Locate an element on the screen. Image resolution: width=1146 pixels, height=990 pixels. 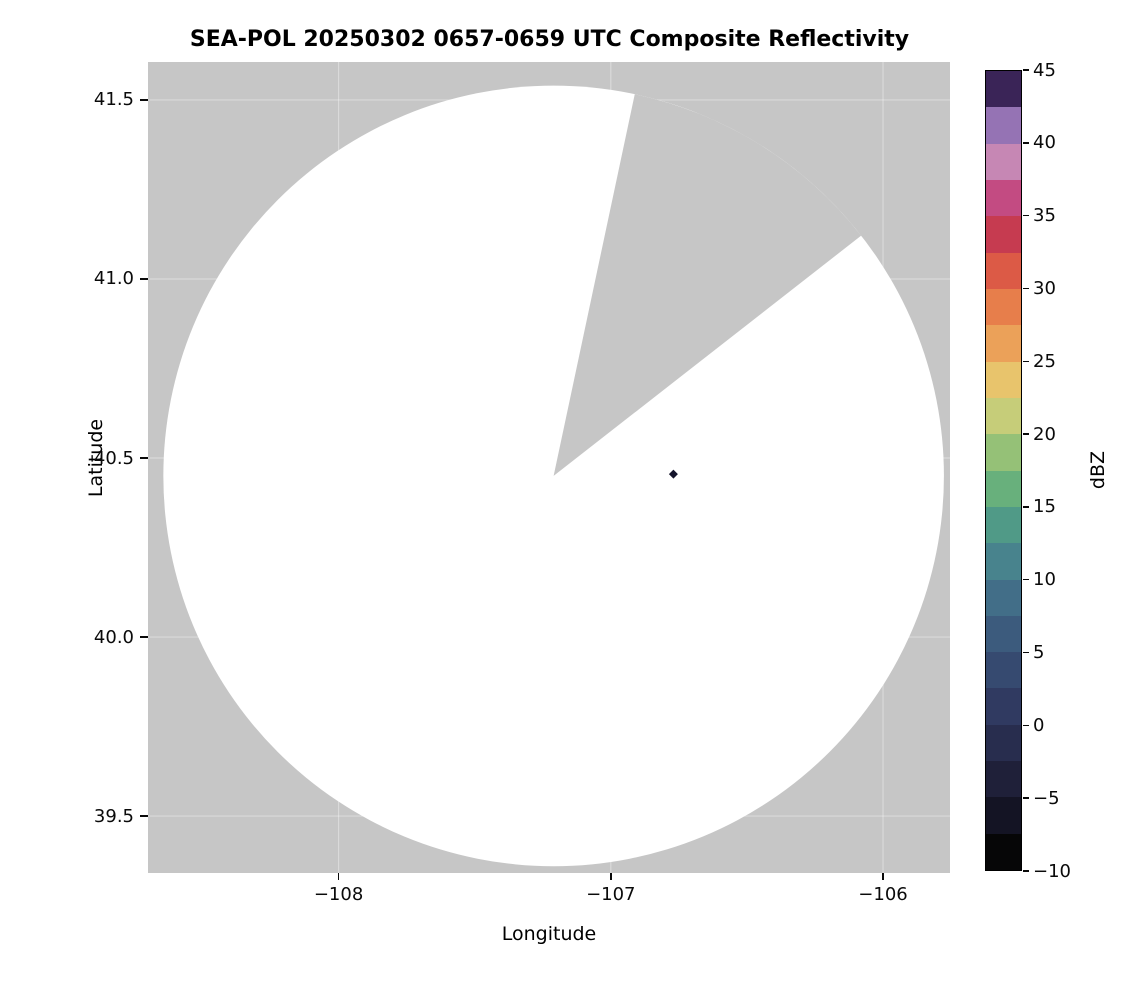
x-tick-label: −108 is located at coordinates (338, 894).